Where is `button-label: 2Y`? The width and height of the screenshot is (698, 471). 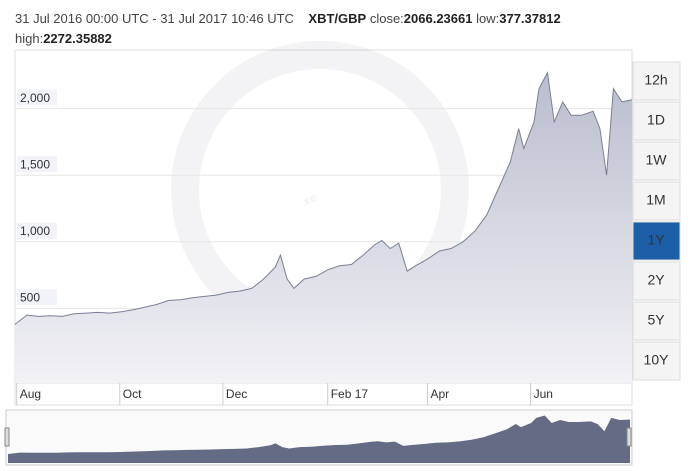
button-label: 2Y is located at coordinates (656, 280).